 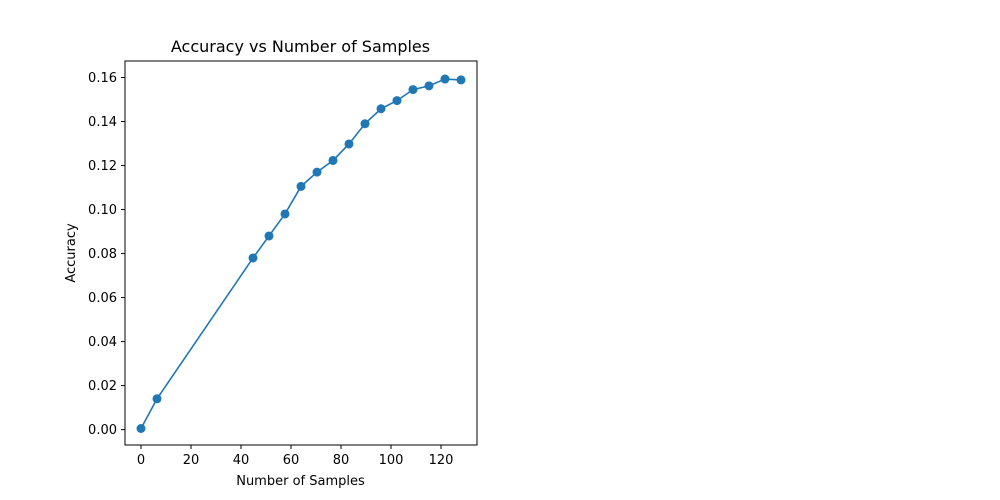 I want to click on x-tick-label: 120, so click(x=441, y=460).